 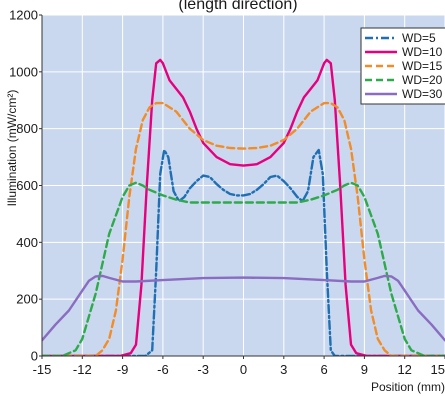 What do you see at coordinates (364, 369) in the screenshot?
I see `x-tick-label: 9` at bounding box center [364, 369].